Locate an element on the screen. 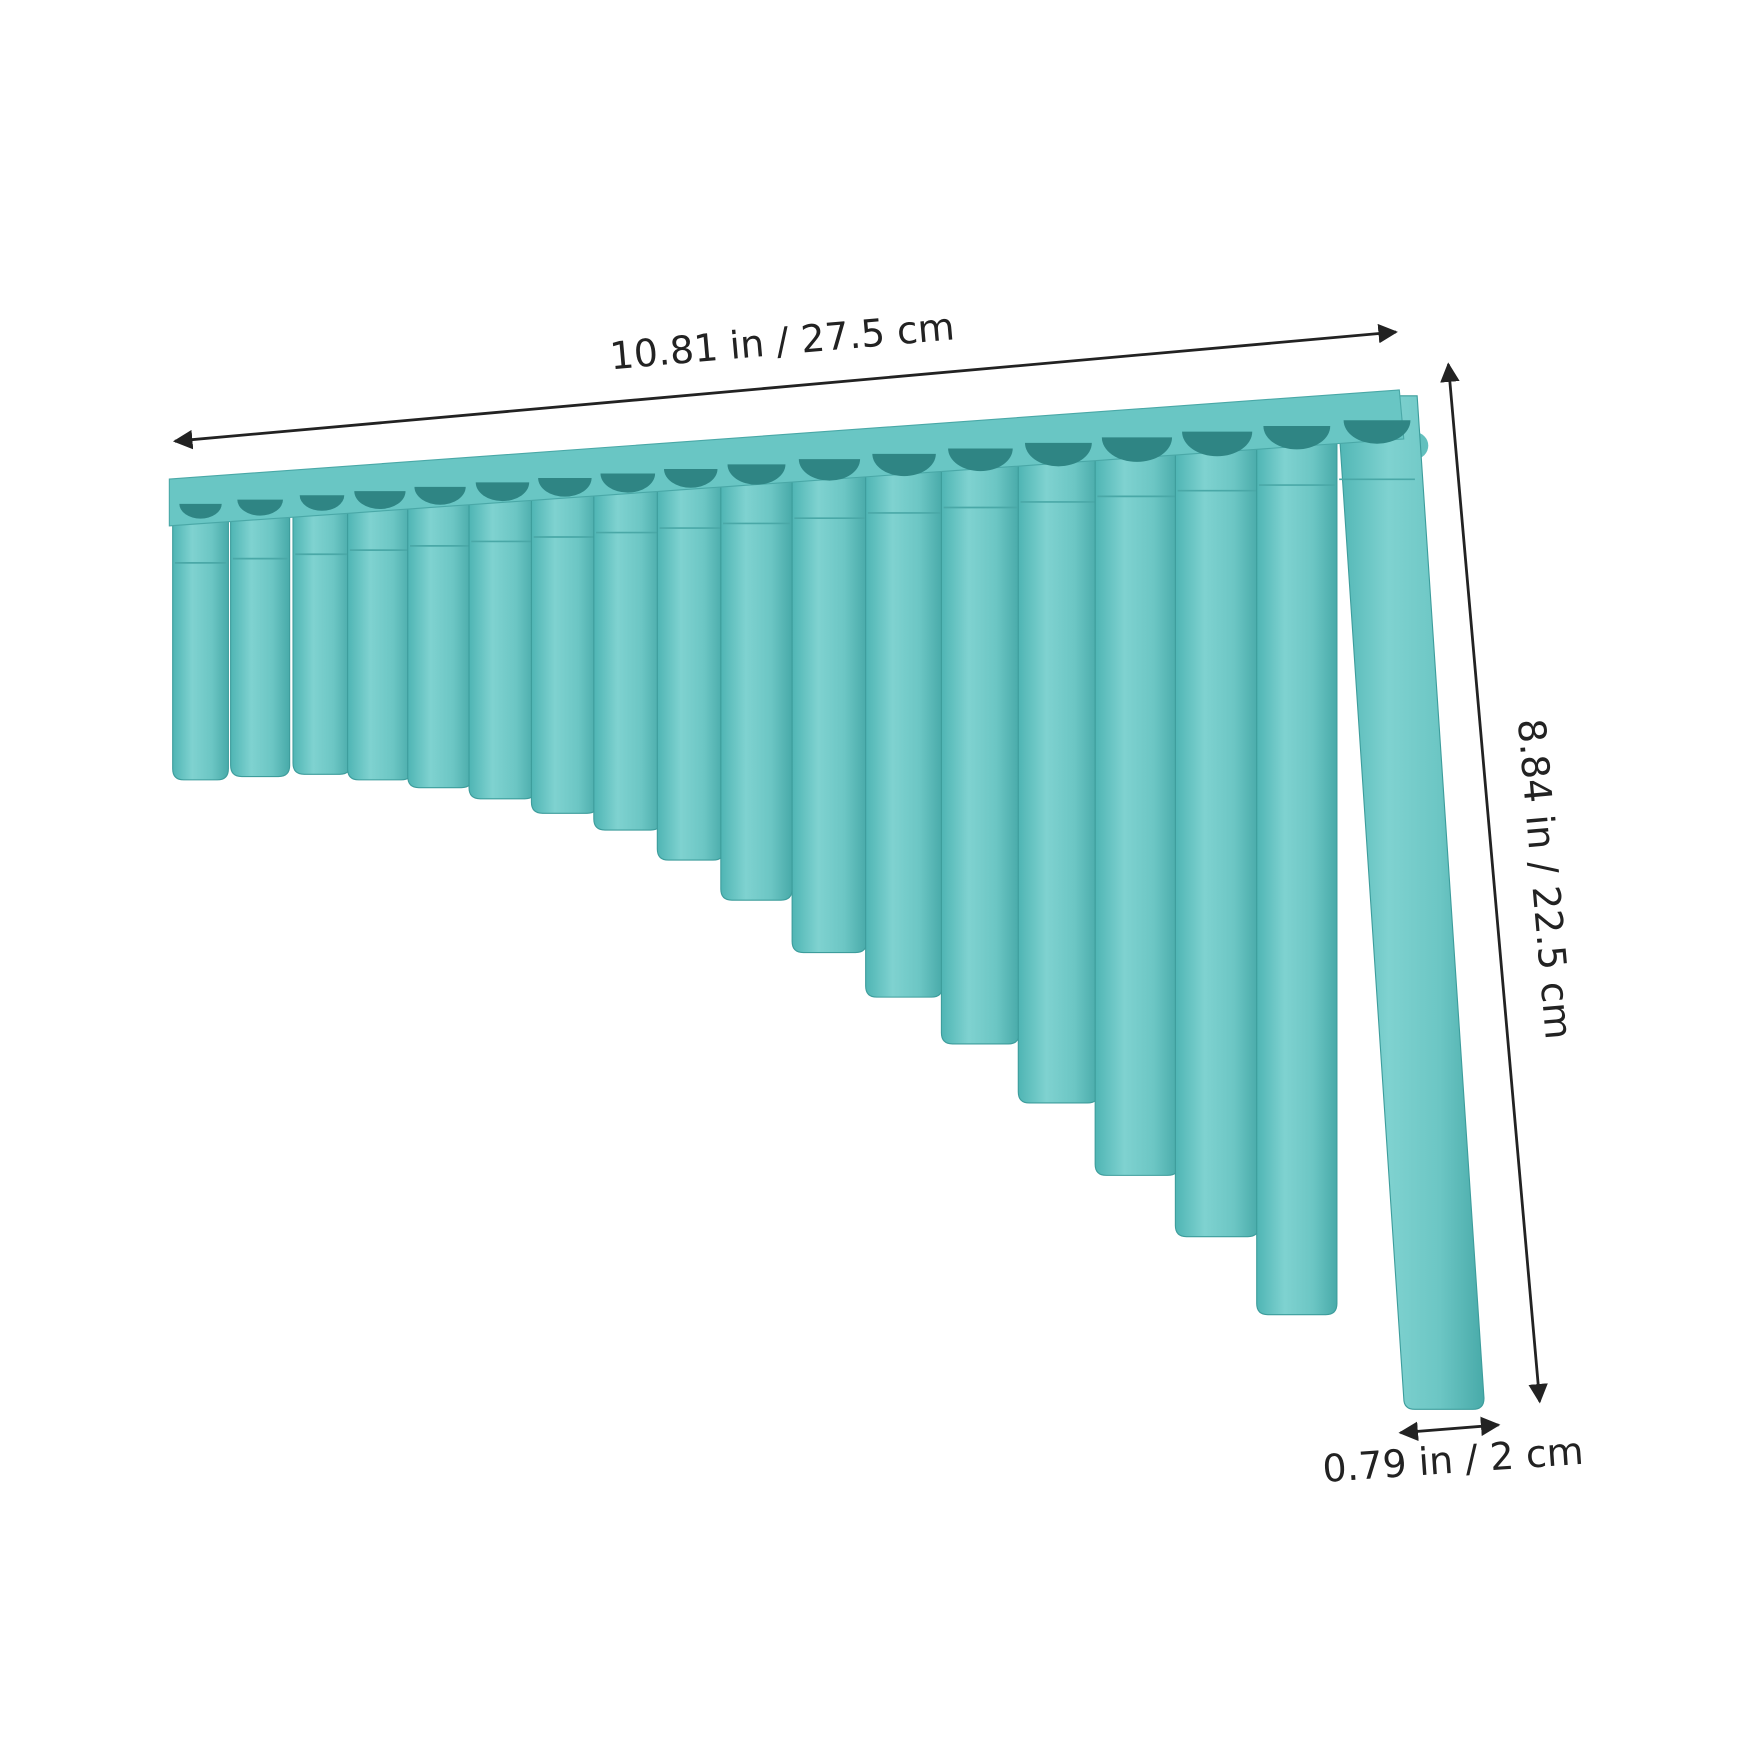  diameter-arrow is located at coordinates (1449, 1429).